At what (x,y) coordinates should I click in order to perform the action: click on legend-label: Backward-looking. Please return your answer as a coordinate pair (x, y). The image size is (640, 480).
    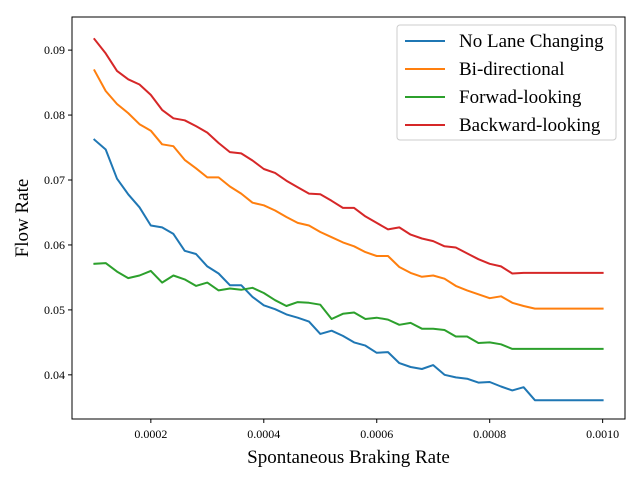
    Looking at the image, I should click on (530, 125).